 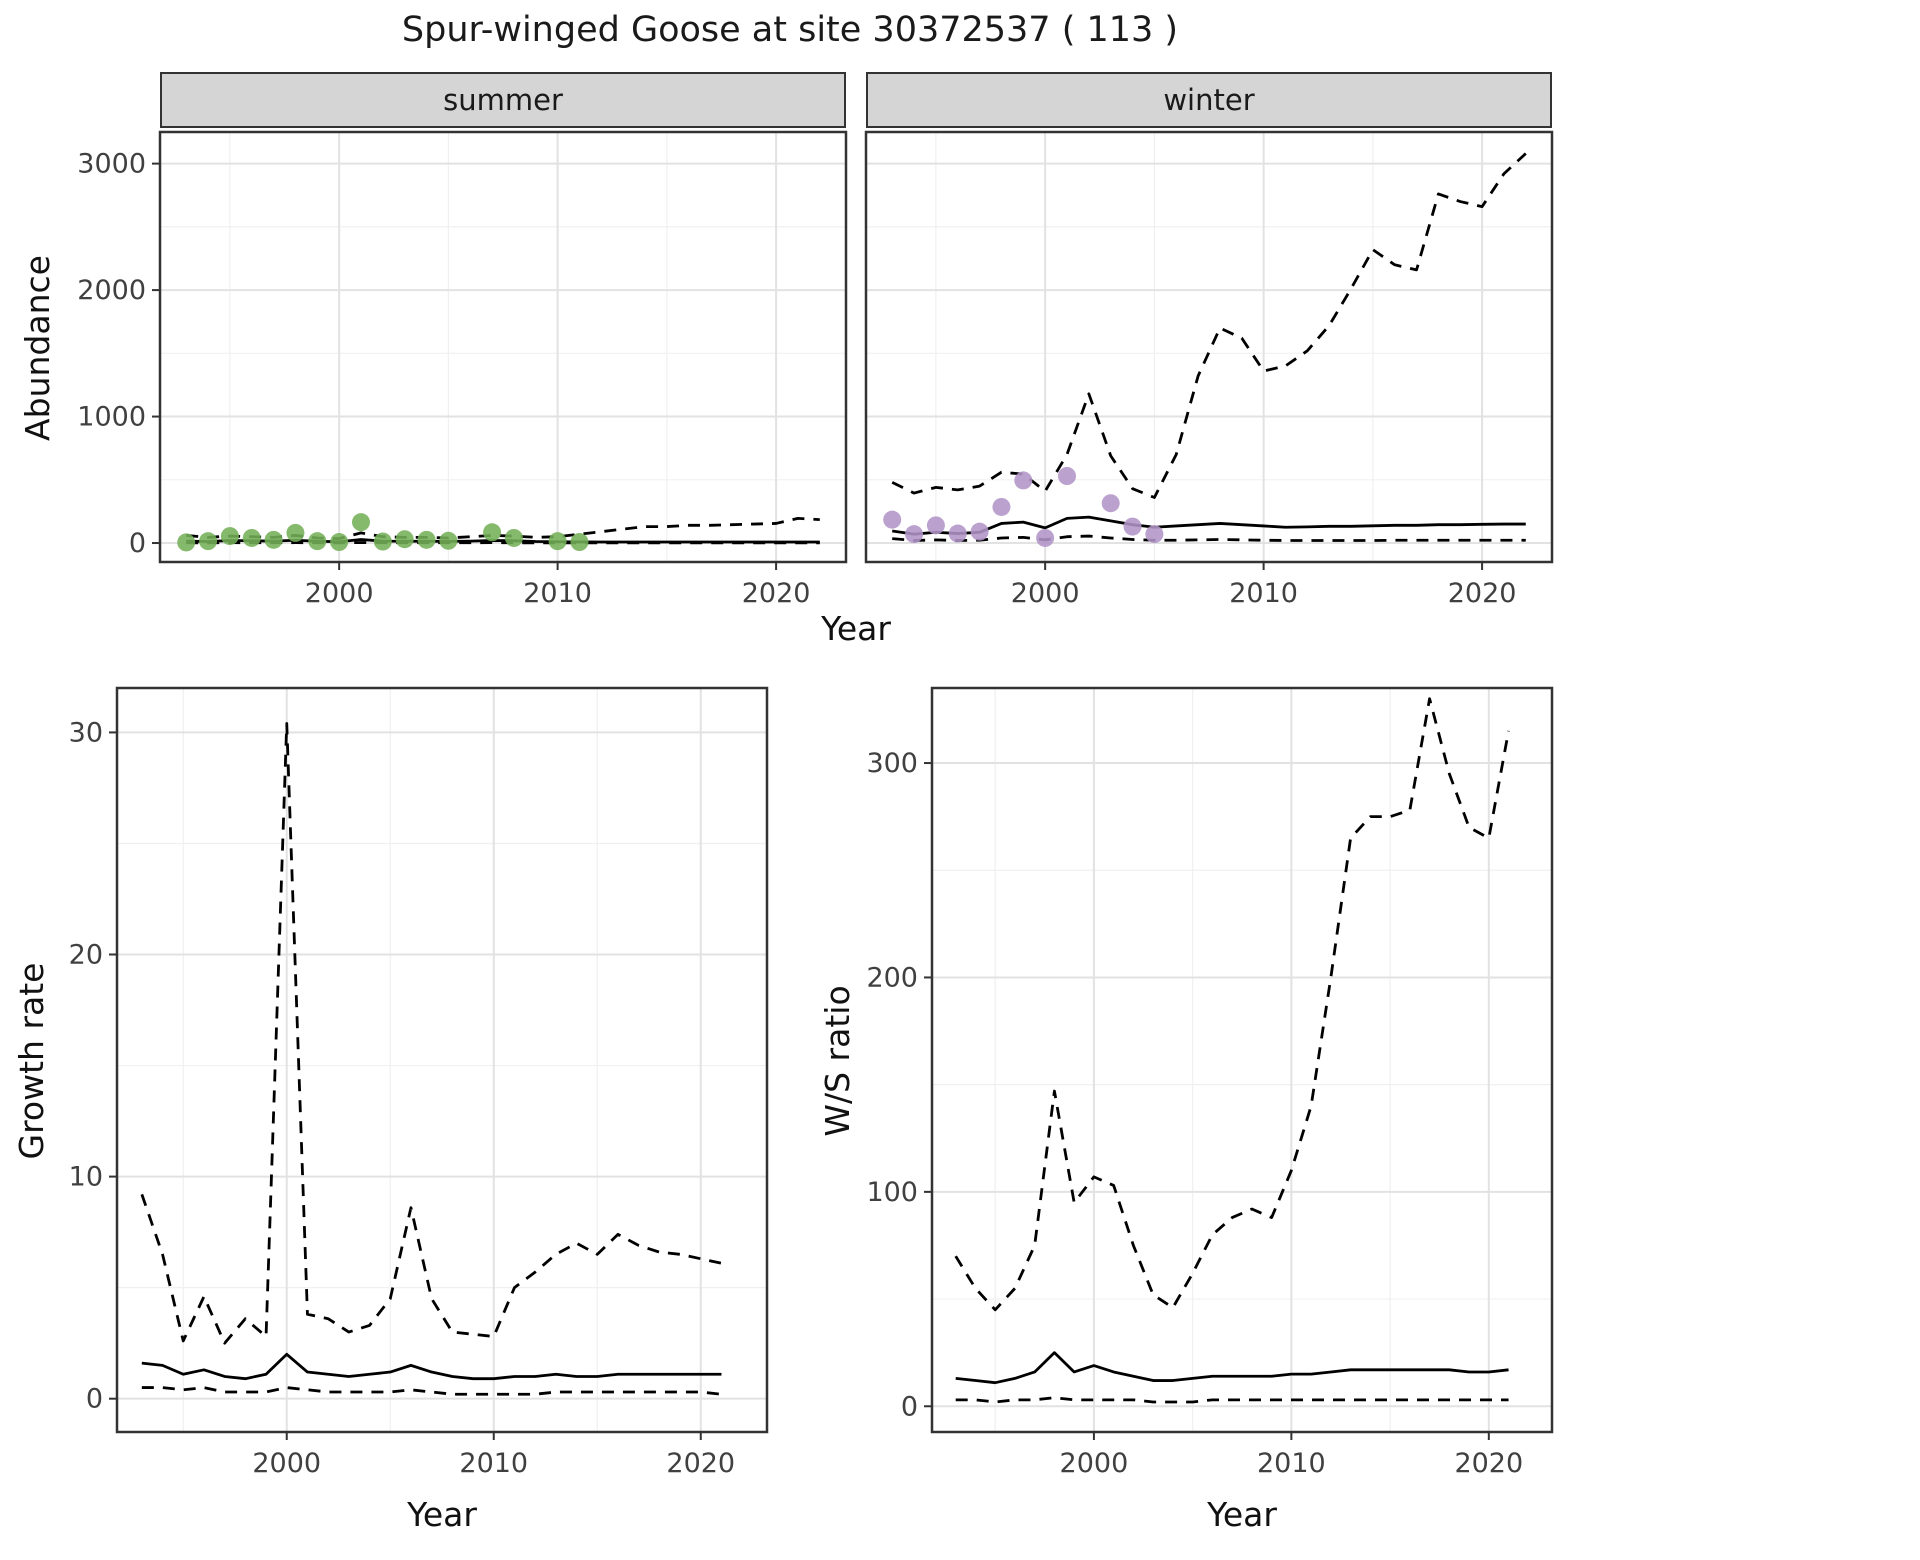 What do you see at coordinates (1263, 593) in the screenshot?
I see `abundance-winter-x-tick-label: 2010` at bounding box center [1263, 593].